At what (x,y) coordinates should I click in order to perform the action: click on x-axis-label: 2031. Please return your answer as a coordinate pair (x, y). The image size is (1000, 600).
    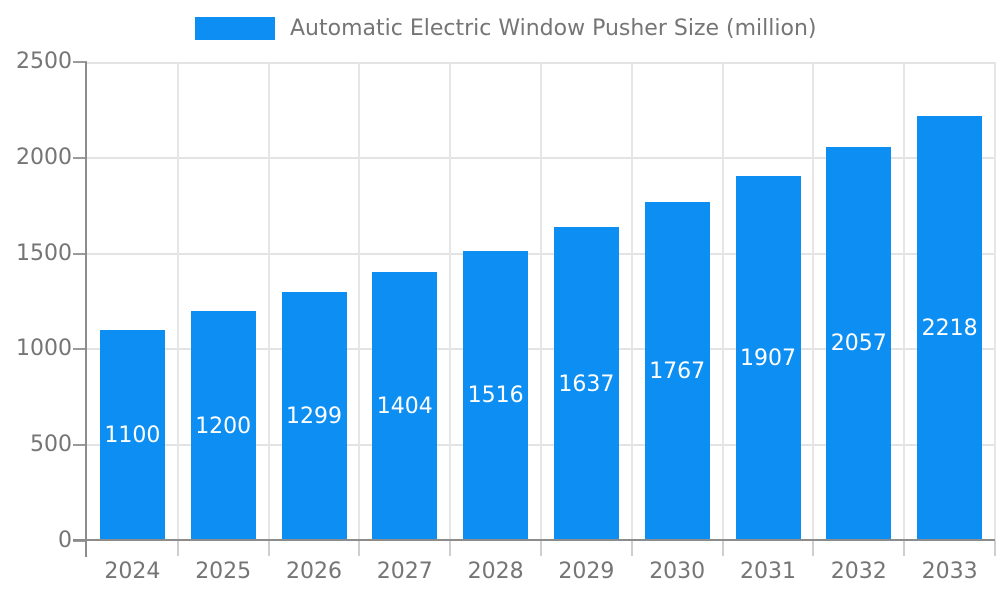
    Looking at the image, I should click on (767, 571).